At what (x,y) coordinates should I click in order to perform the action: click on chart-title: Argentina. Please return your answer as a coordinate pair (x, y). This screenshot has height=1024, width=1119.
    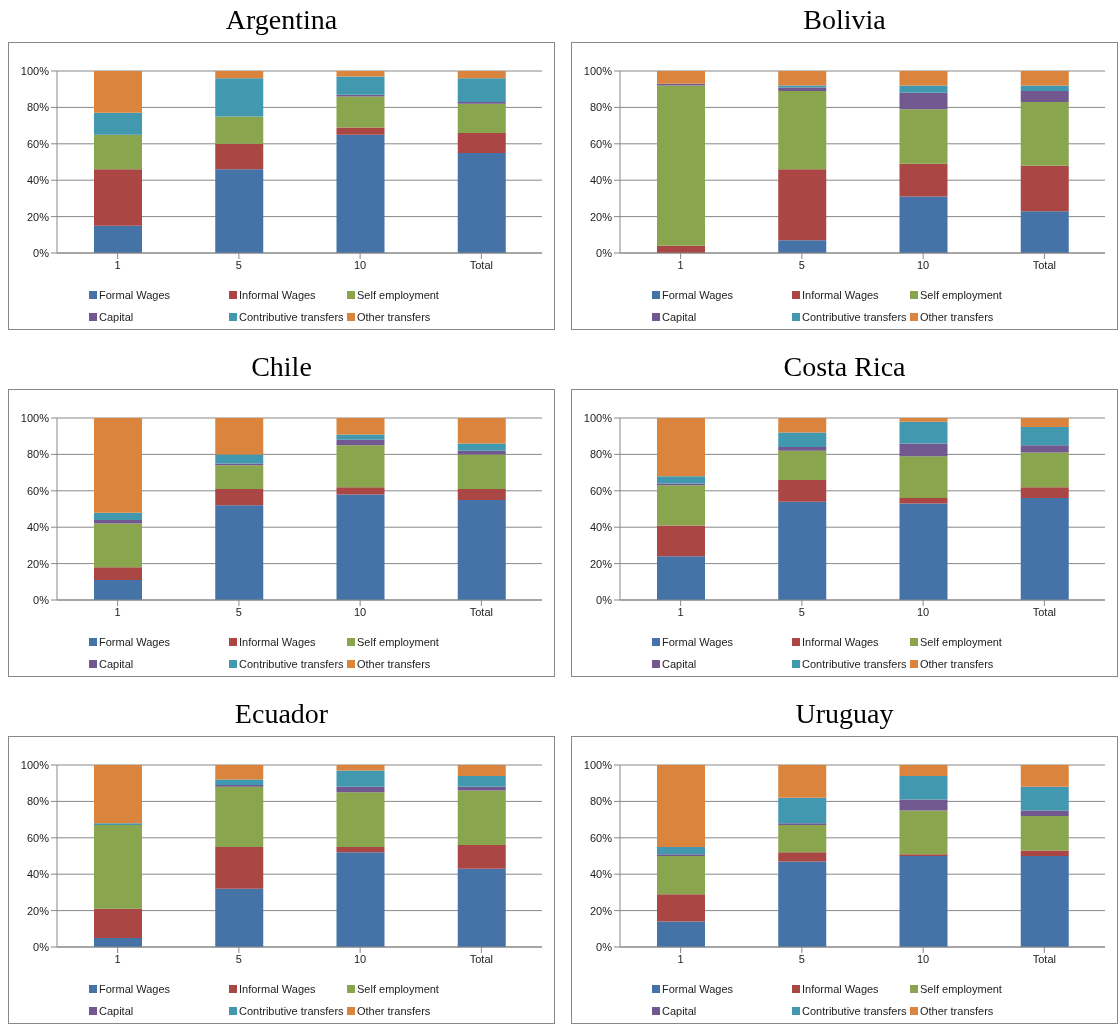
    Looking at the image, I should click on (281, 20).